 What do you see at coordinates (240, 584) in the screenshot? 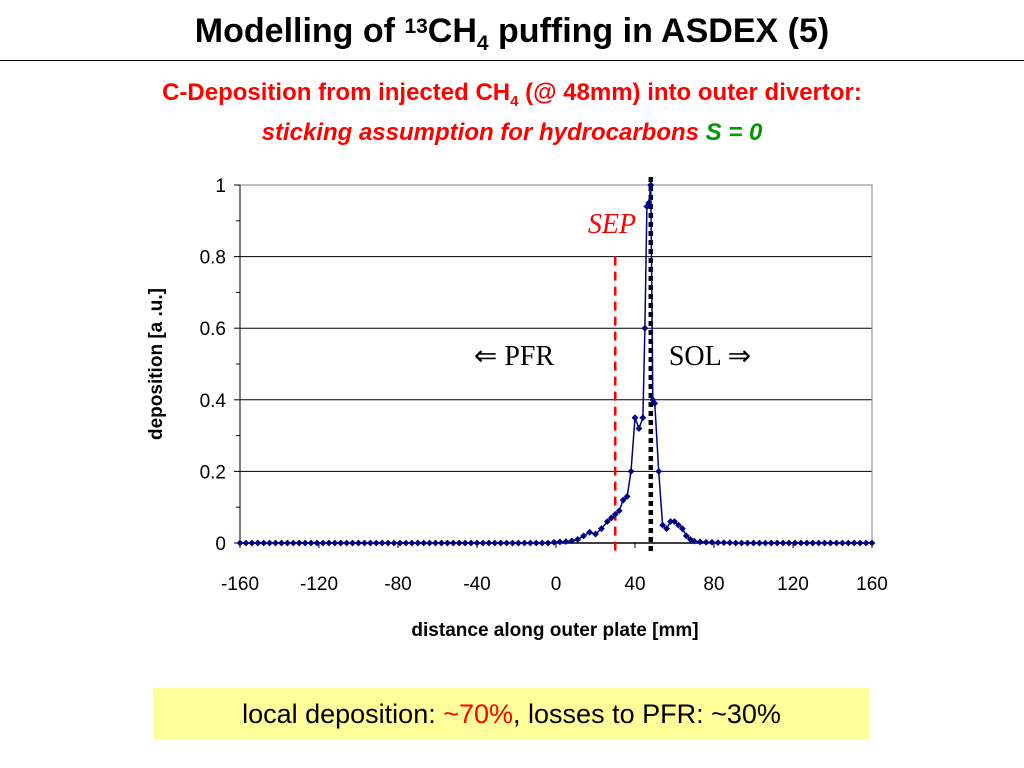
I see `x-tick-label: -160` at bounding box center [240, 584].